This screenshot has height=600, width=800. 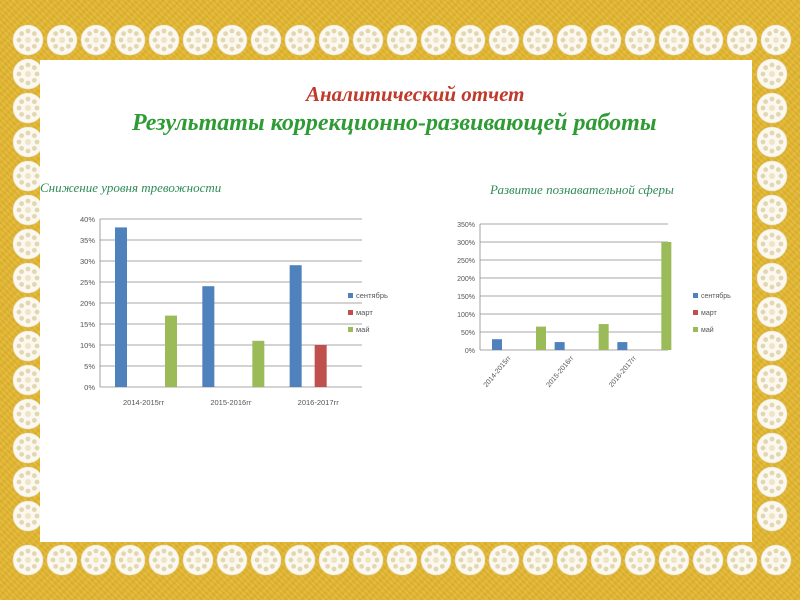 I want to click on y-tick-label: 200%, so click(x=466, y=279).